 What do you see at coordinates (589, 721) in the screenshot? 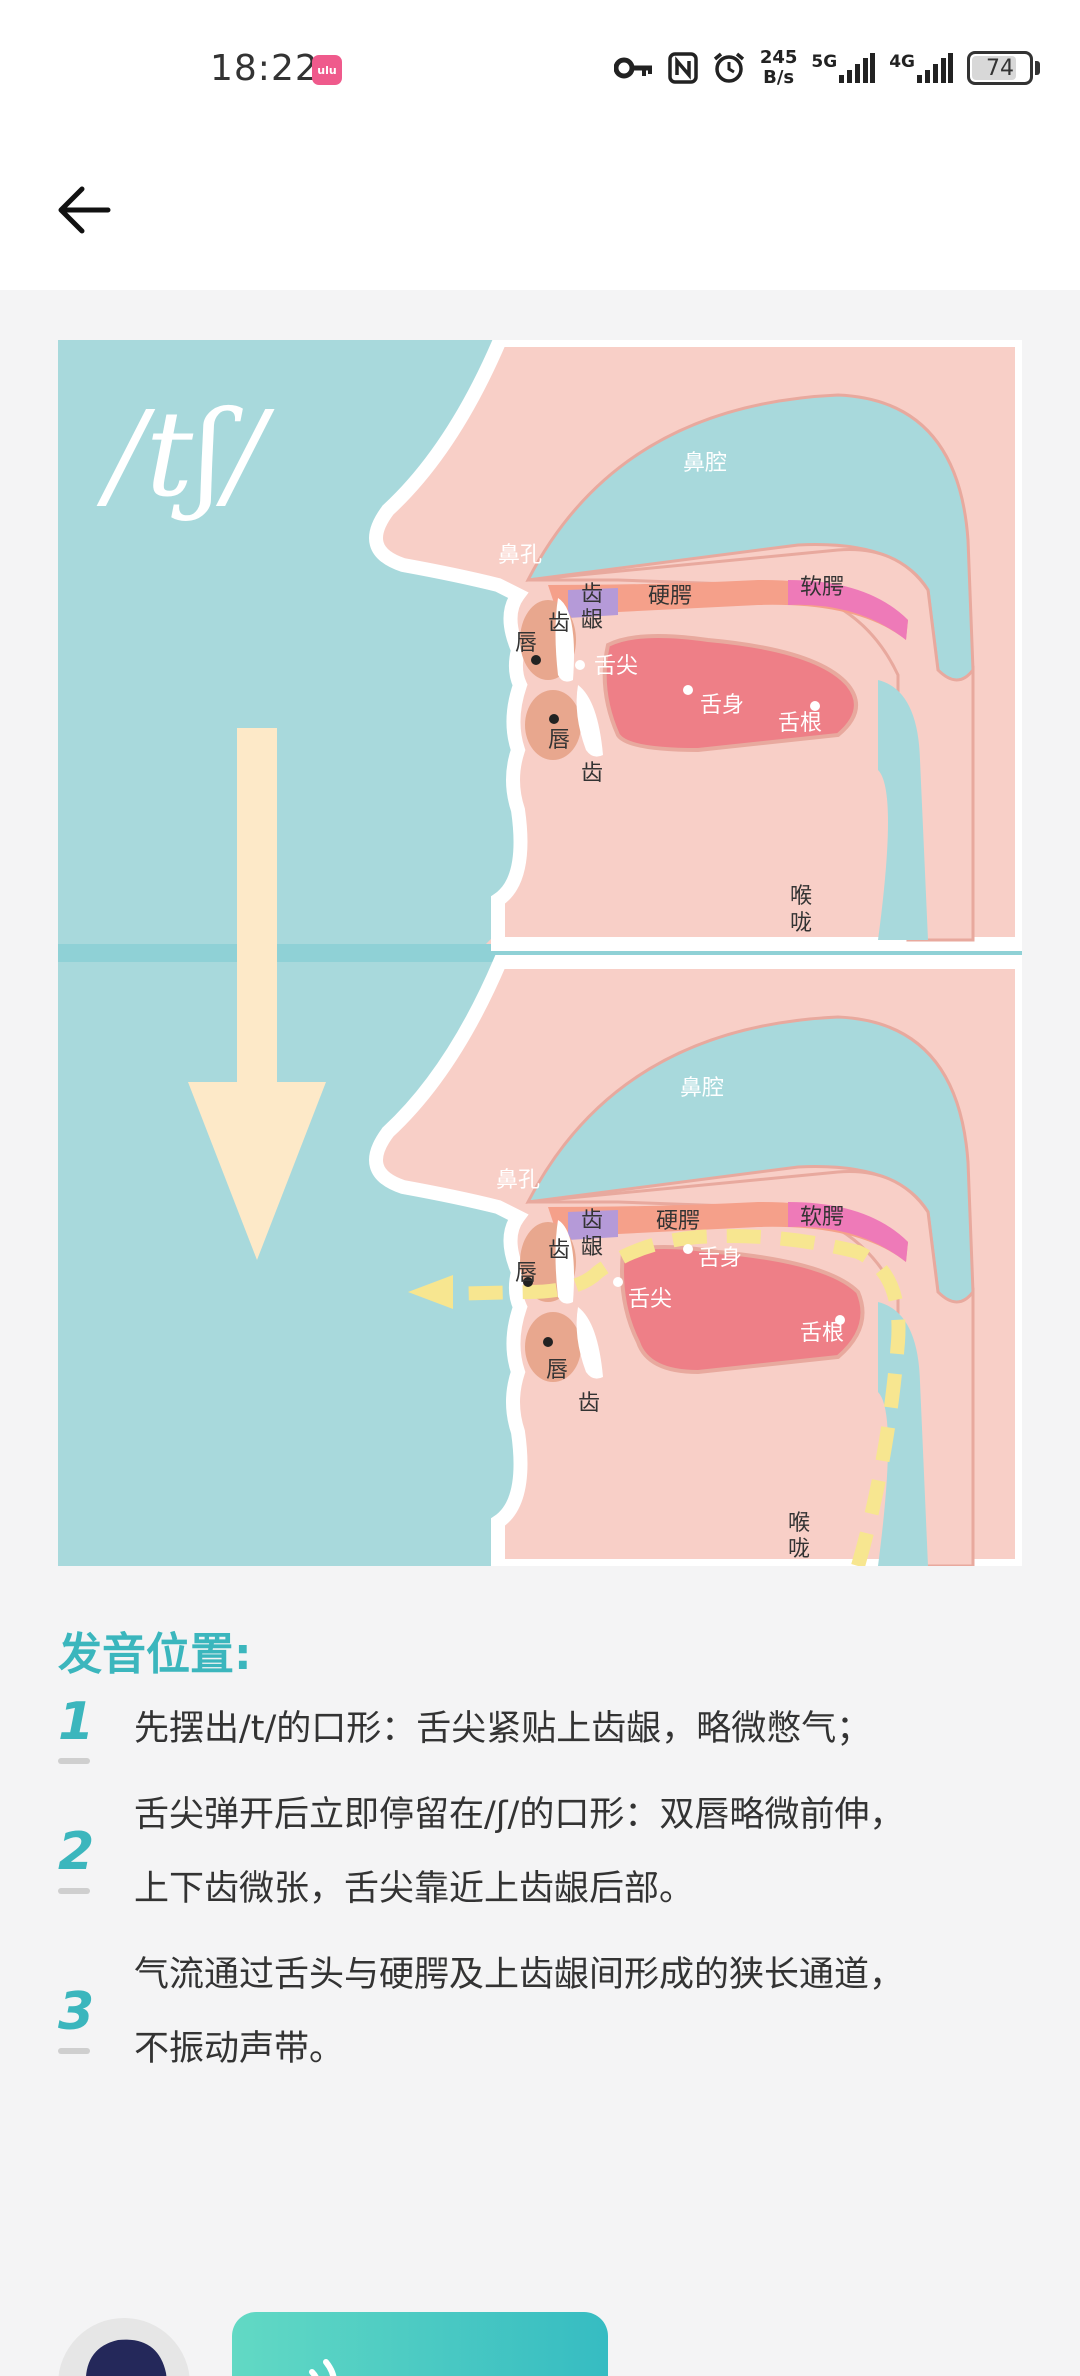
I see `lower-teeth-top` at bounding box center [589, 721].